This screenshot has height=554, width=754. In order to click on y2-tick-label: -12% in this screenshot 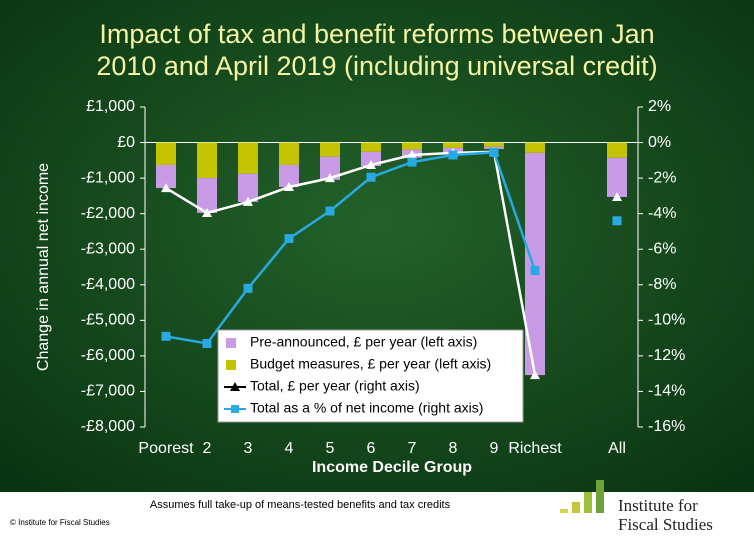, I will do `click(666, 355)`.